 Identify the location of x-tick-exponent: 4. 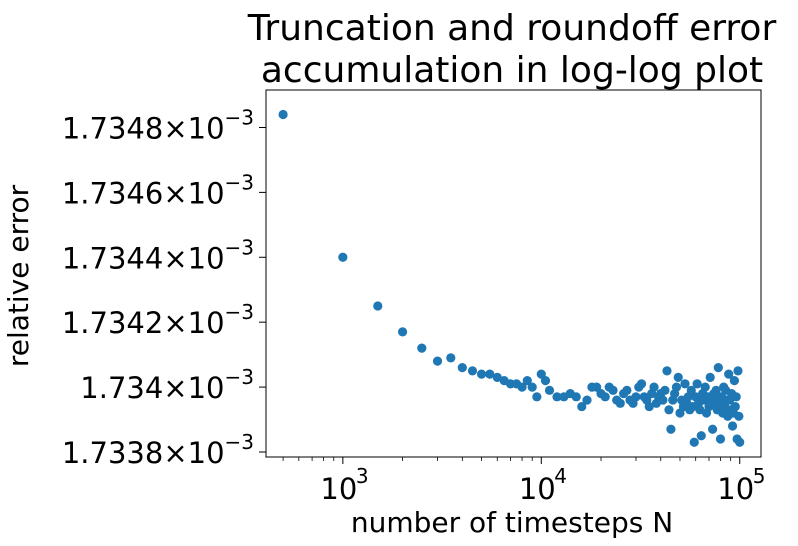
(560, 476).